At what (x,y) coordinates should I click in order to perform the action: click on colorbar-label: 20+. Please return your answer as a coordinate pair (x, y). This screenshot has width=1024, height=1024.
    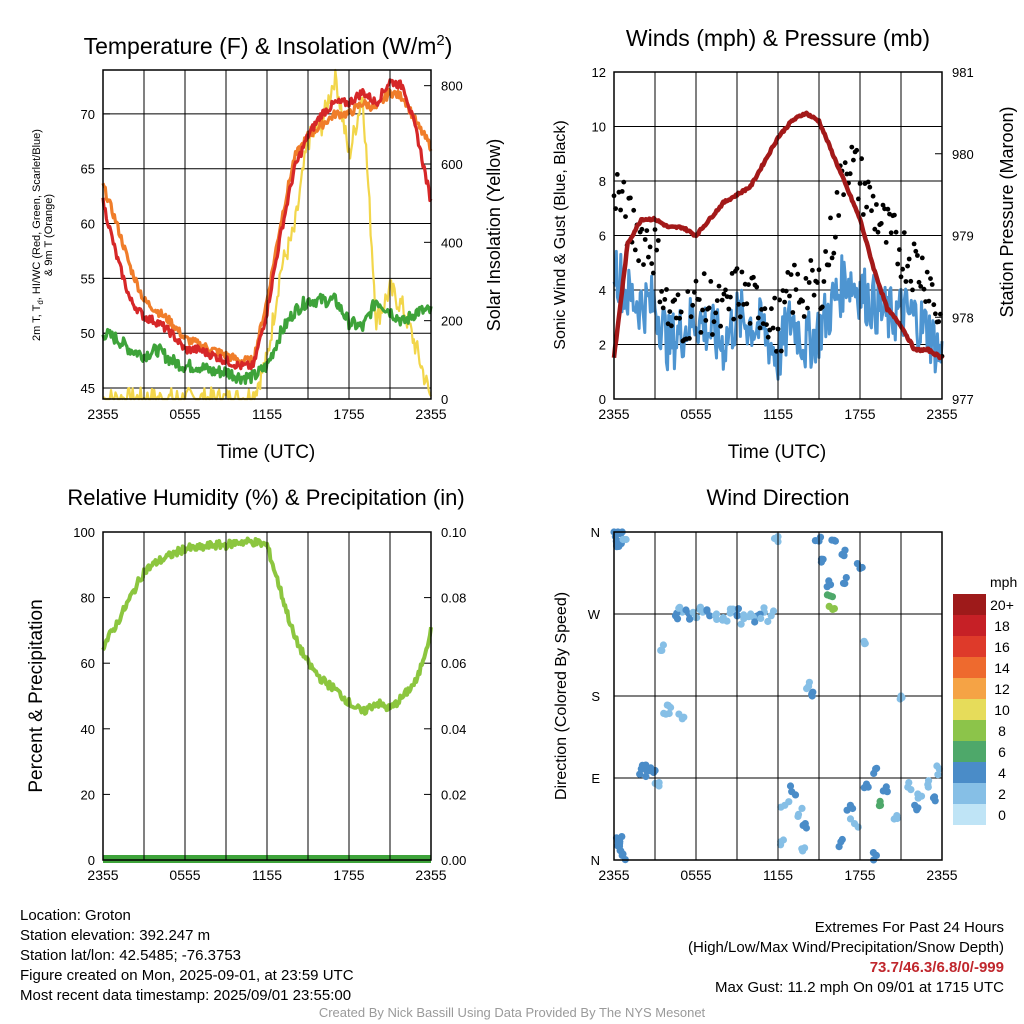
    Looking at the image, I should click on (1002, 605).